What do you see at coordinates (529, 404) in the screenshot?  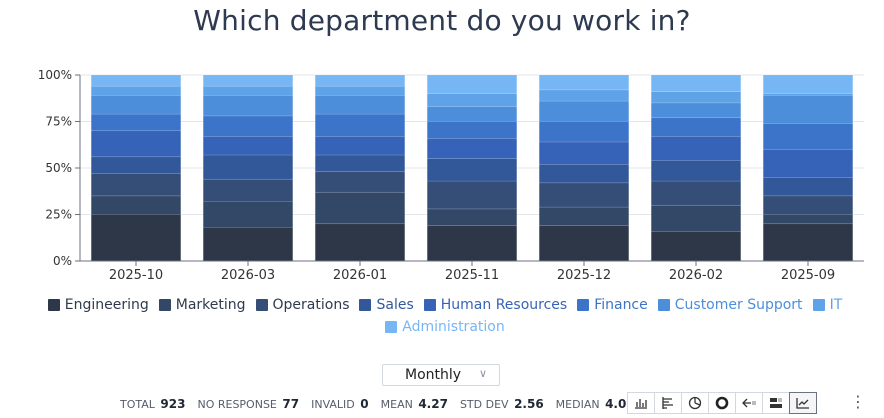 I see `stat-value: 2.56` at bounding box center [529, 404].